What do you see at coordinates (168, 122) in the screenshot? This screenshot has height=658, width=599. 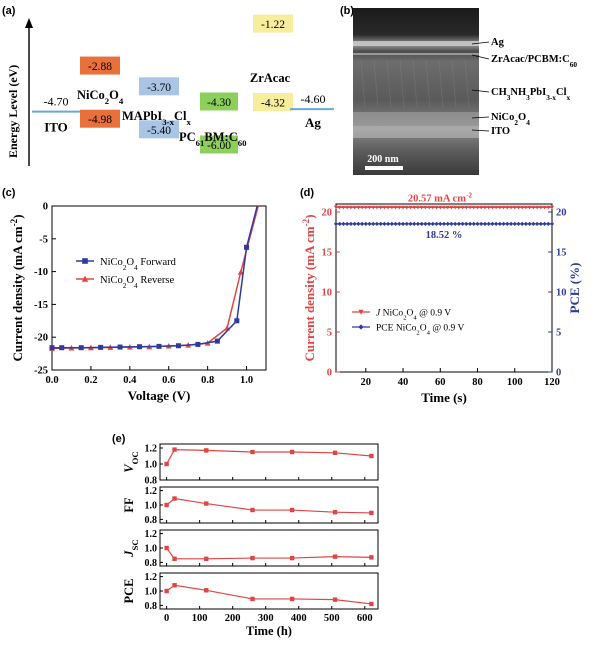 I see `mapbi-label-part: 3-x` at bounding box center [168, 122].